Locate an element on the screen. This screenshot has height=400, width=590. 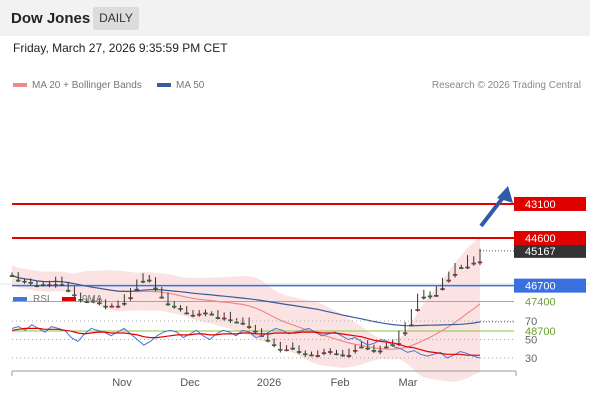
rsi-ma9-line is located at coordinates (245, 341).